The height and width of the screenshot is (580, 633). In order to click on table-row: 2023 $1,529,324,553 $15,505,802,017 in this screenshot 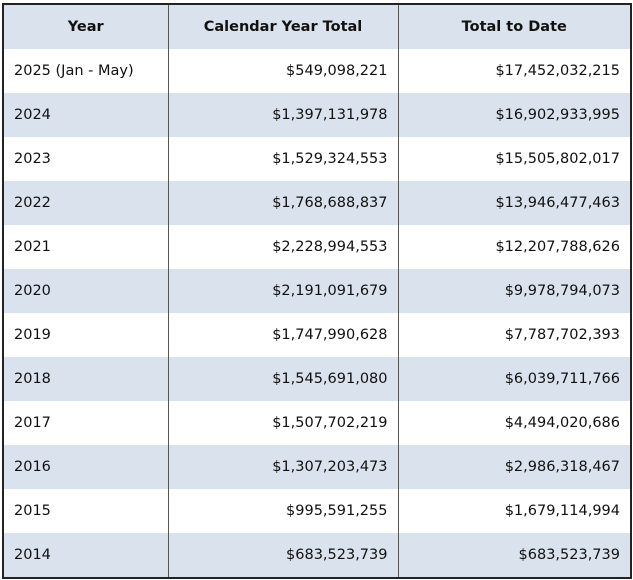, I will do `click(317, 159)`.